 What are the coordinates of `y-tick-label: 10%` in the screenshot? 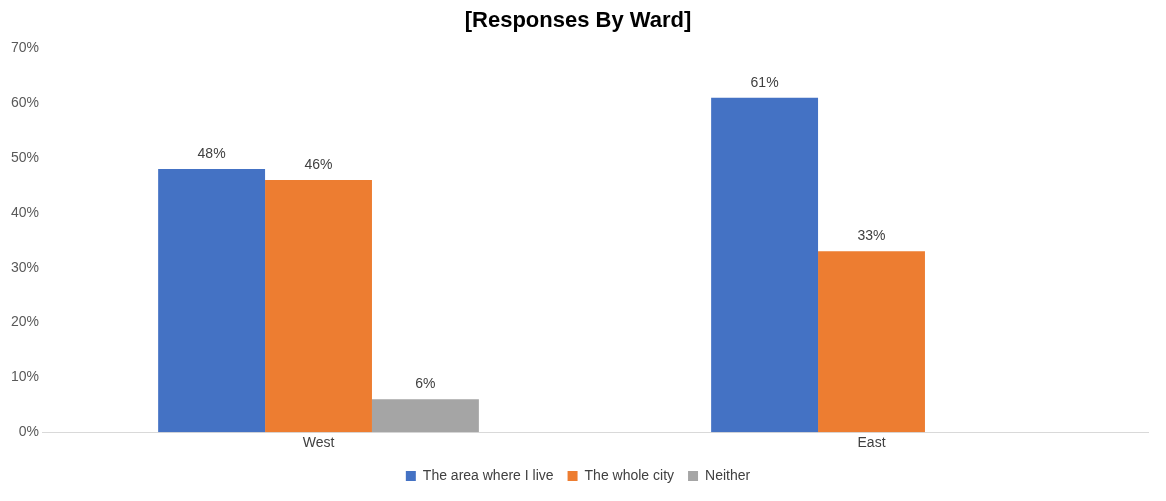 It's located at (25, 376).